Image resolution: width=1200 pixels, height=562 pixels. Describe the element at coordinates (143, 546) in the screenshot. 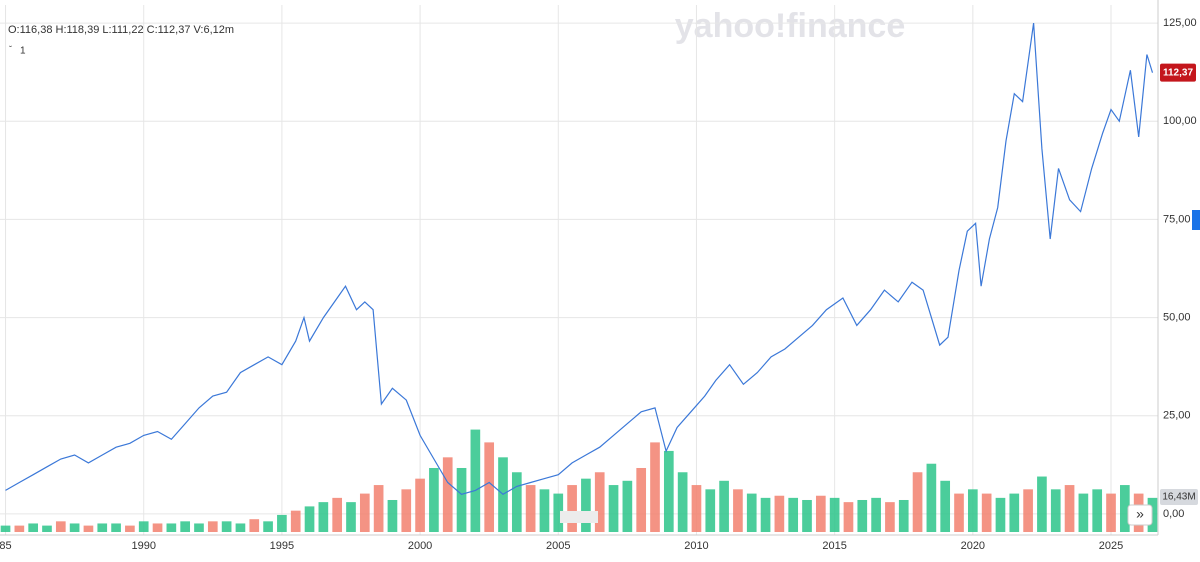

I see `x-tick-label: 1990` at that location.